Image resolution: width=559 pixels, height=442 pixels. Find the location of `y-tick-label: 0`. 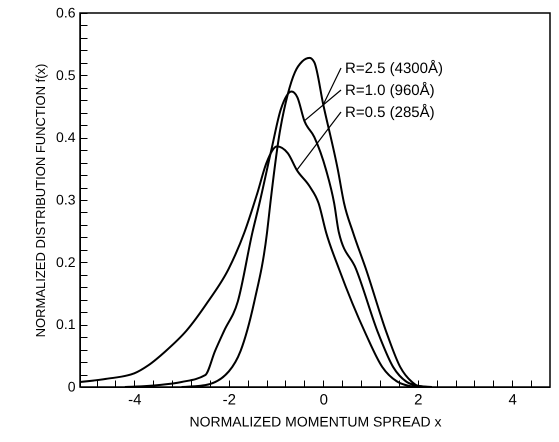

y-tick-label: 0 is located at coordinates (72, 386).